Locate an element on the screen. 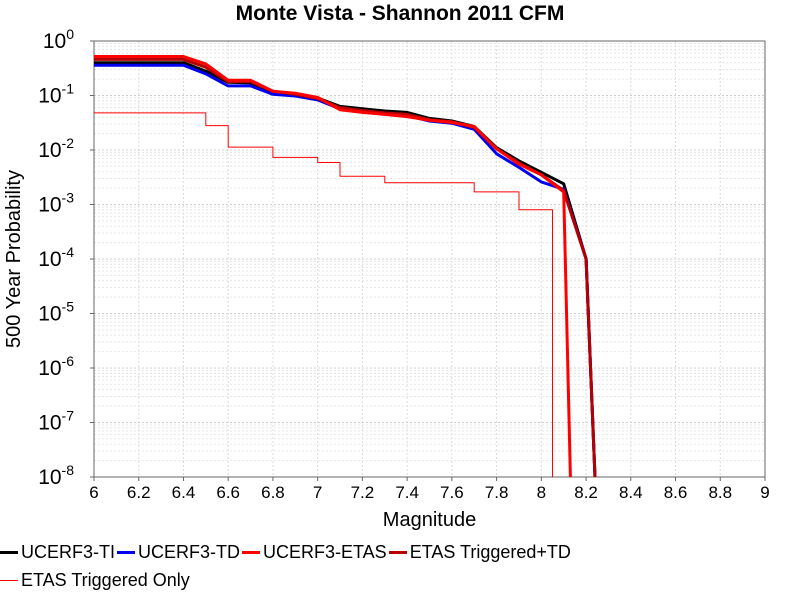 This screenshot has height=600, width=800. y-tick-label: 10⁻⁸ is located at coordinates (56, 475).